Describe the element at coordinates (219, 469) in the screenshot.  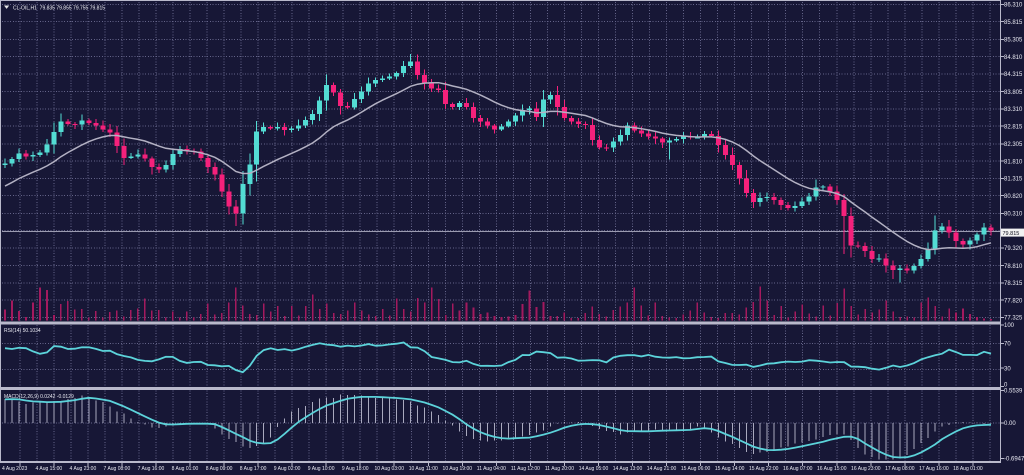
I see `svg-text: 8 Aug 09:00` at that location.